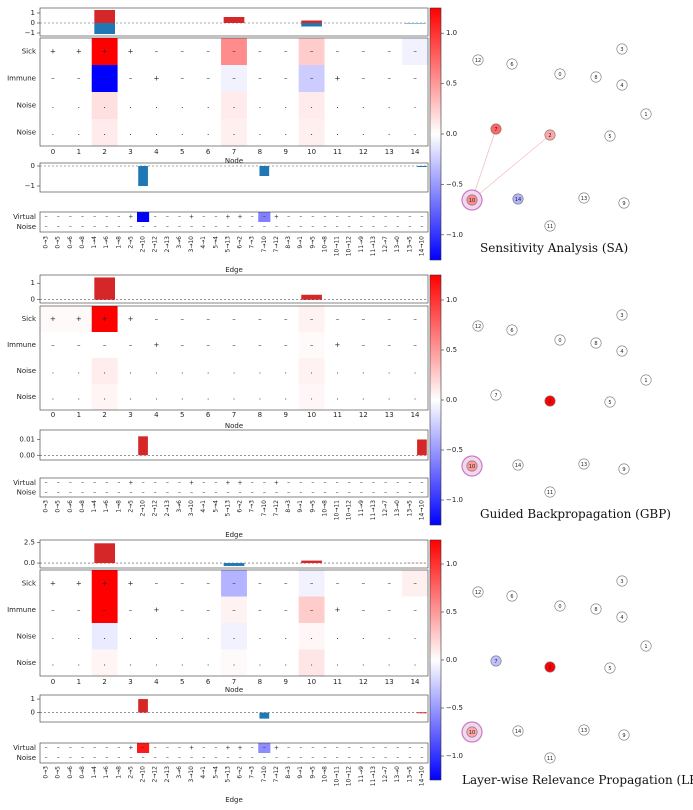 The height and width of the screenshot is (810, 693). What do you see at coordinates (33, 283) in the screenshot?
I see `node-bar-ytick-label: 1` at bounding box center [33, 283].